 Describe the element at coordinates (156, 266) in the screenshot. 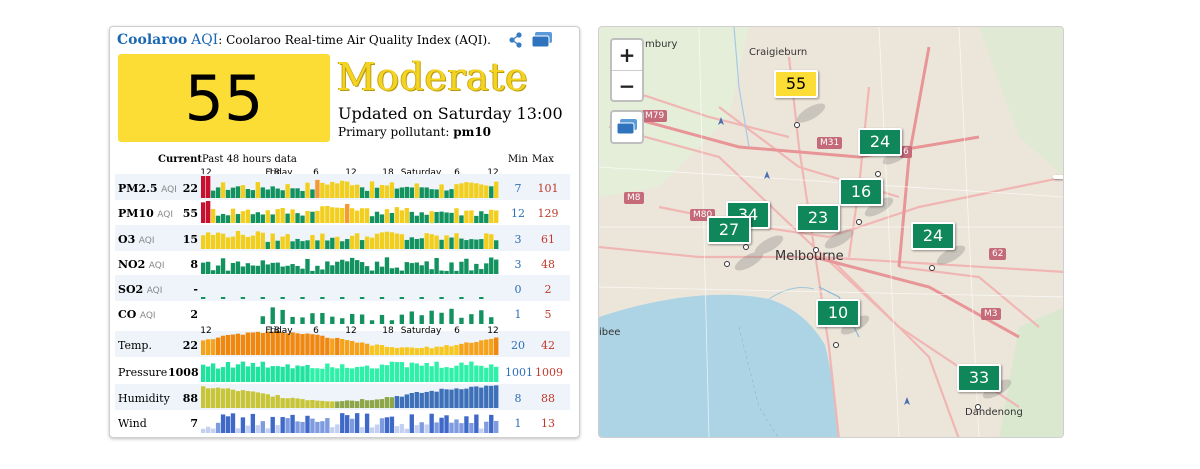

I see `row-unit: AQI` at that location.